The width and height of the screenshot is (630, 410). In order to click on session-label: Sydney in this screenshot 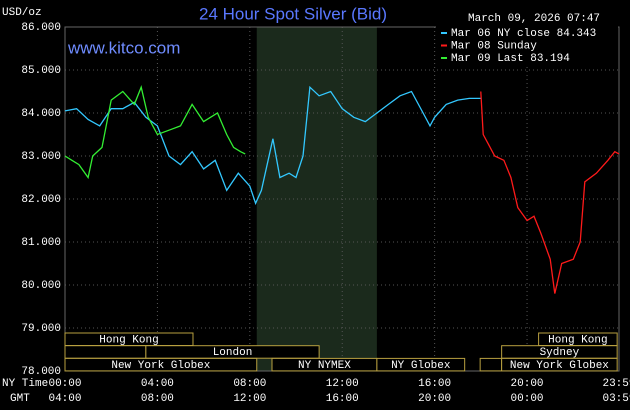, I will do `click(560, 353)`.